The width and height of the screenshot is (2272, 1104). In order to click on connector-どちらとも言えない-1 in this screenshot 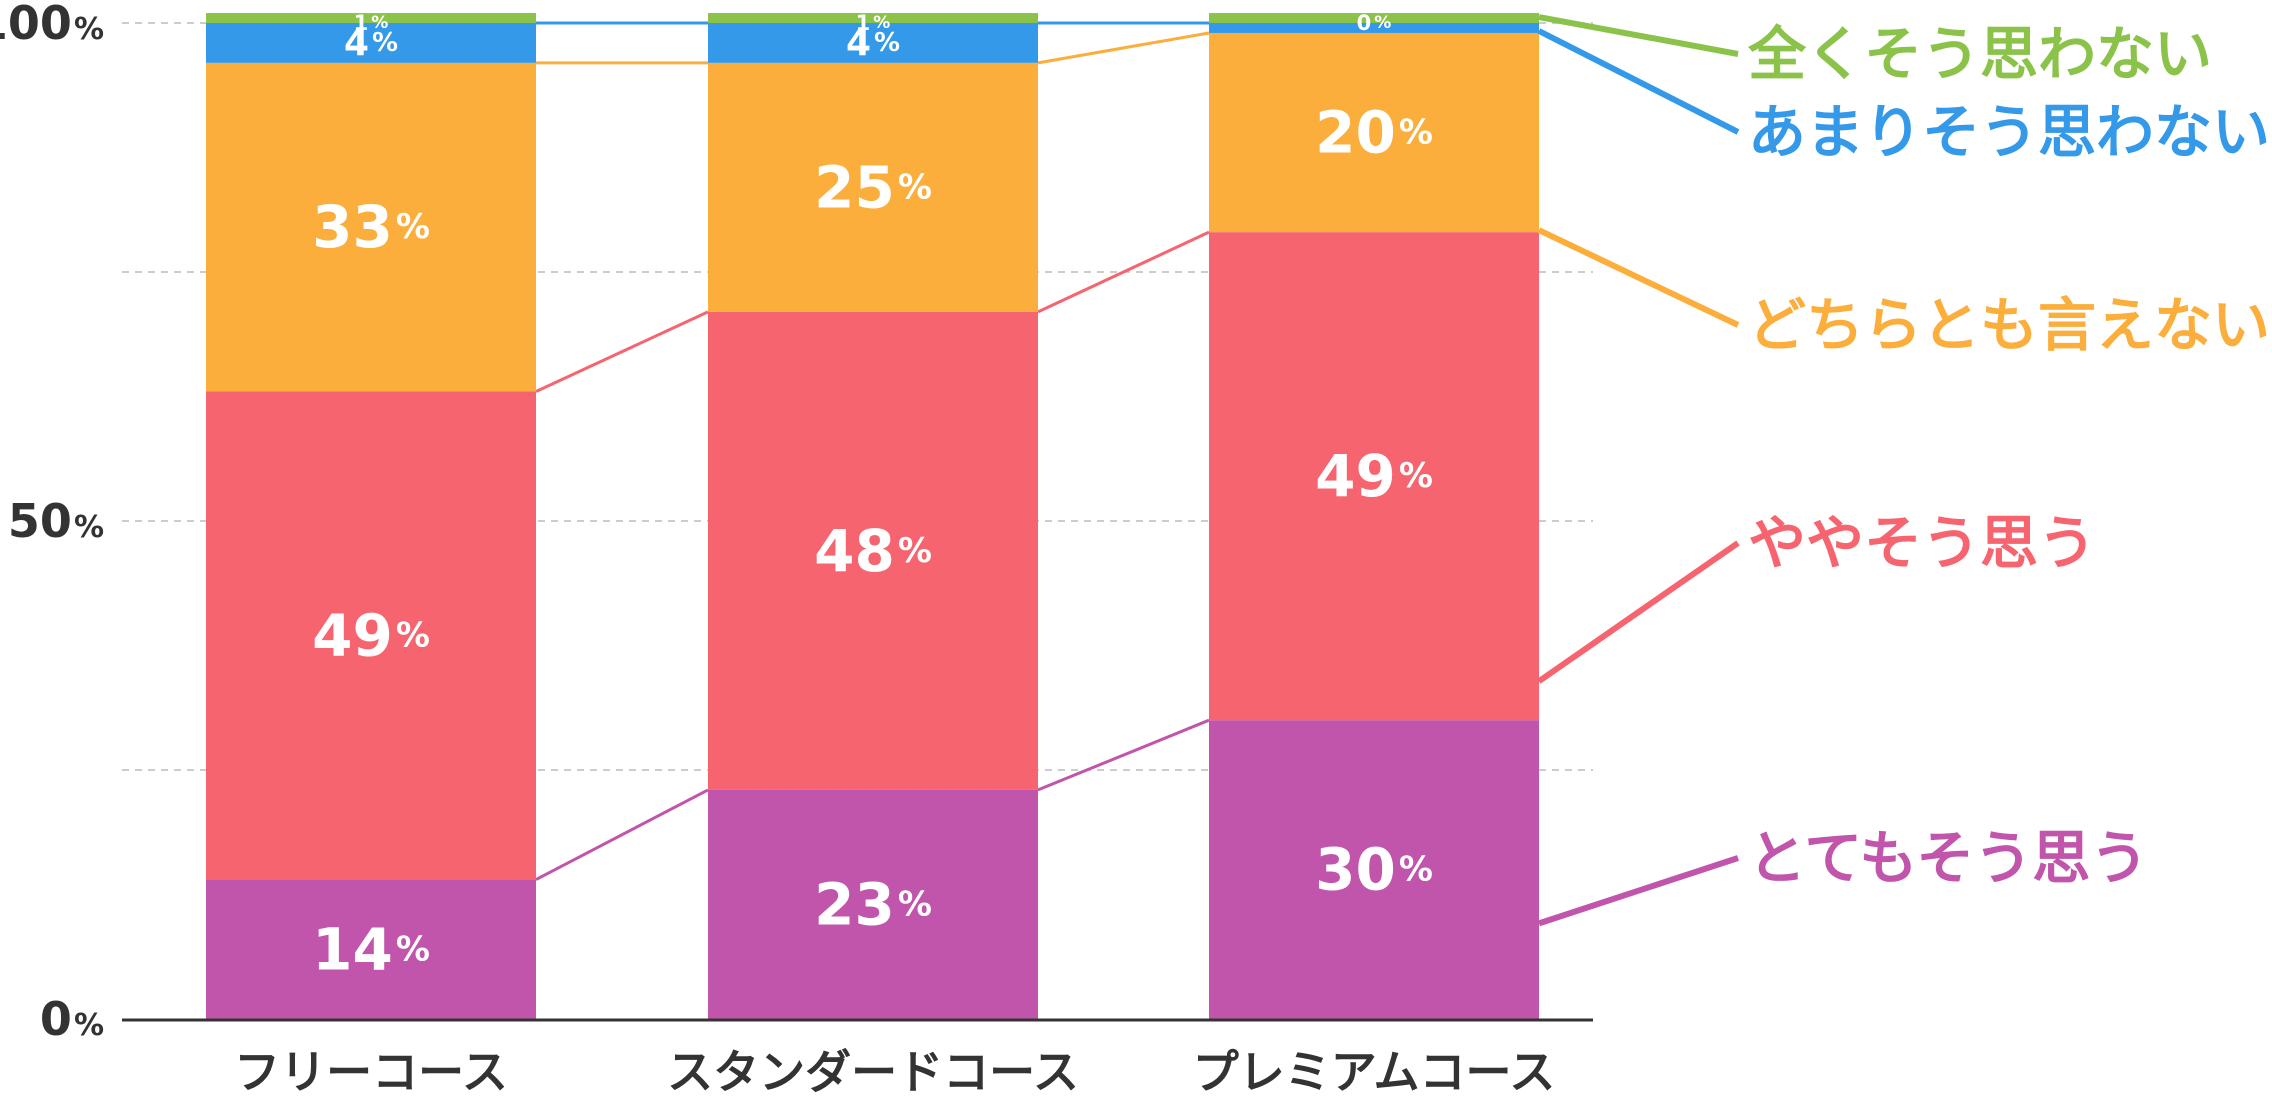, I will do `click(1123, 48)`.